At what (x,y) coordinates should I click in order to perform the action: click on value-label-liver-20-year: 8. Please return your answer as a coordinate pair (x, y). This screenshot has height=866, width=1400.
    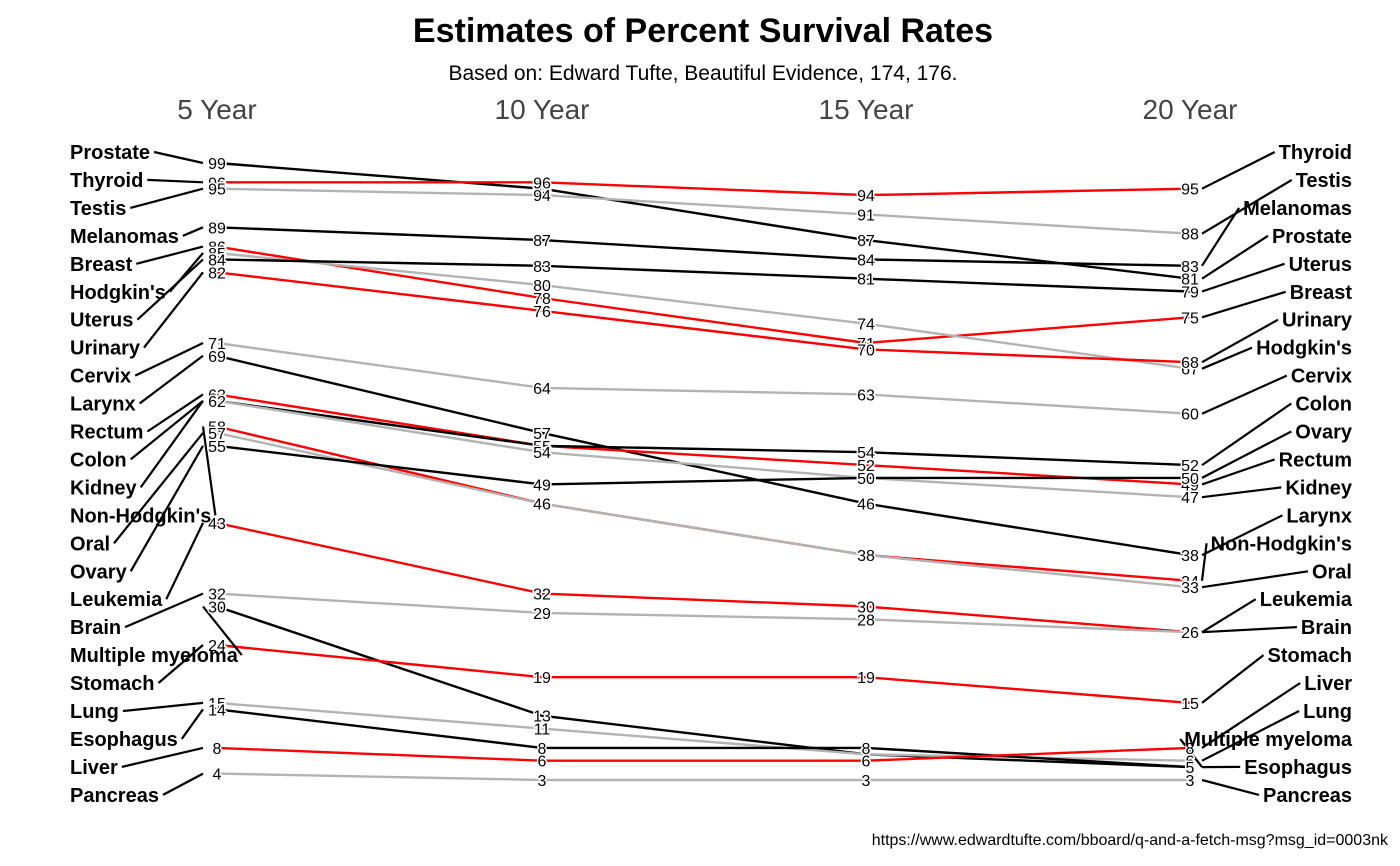
    Looking at the image, I should click on (1190, 749).